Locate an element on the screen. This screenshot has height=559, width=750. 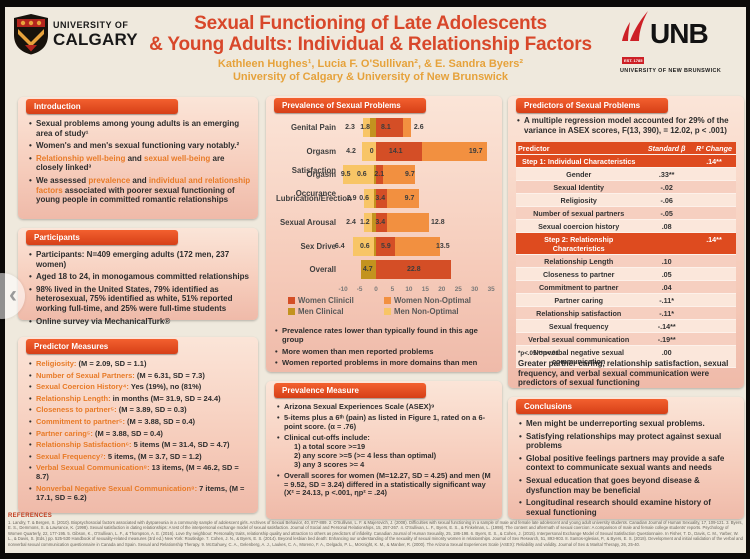
table-header-cell: Standard β is located at coordinates (666, 148).